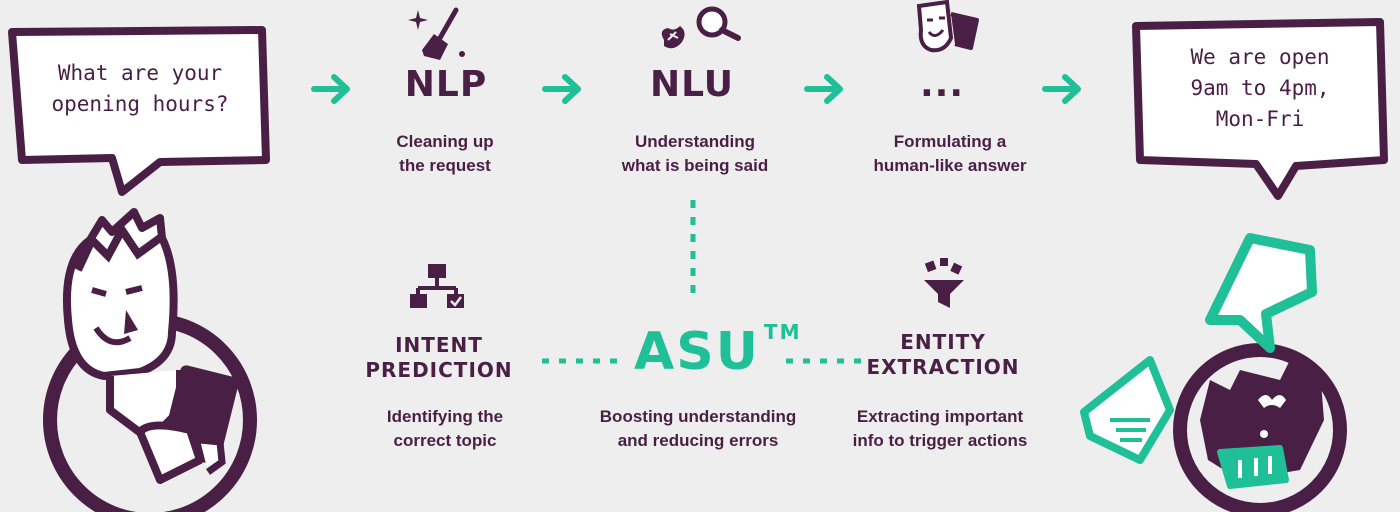 Image resolution: width=1400 pixels, height=512 pixels. I want to click on user-character-illustration, so click(150, 360).